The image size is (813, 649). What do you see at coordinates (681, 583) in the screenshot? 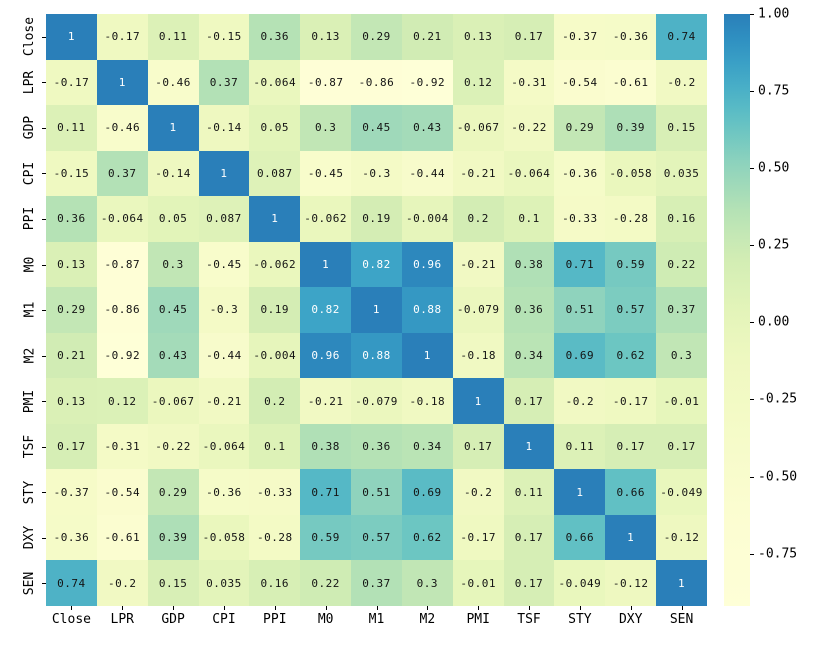
I see `heatmap-cell-SEN-SEN: 1` at bounding box center [681, 583].